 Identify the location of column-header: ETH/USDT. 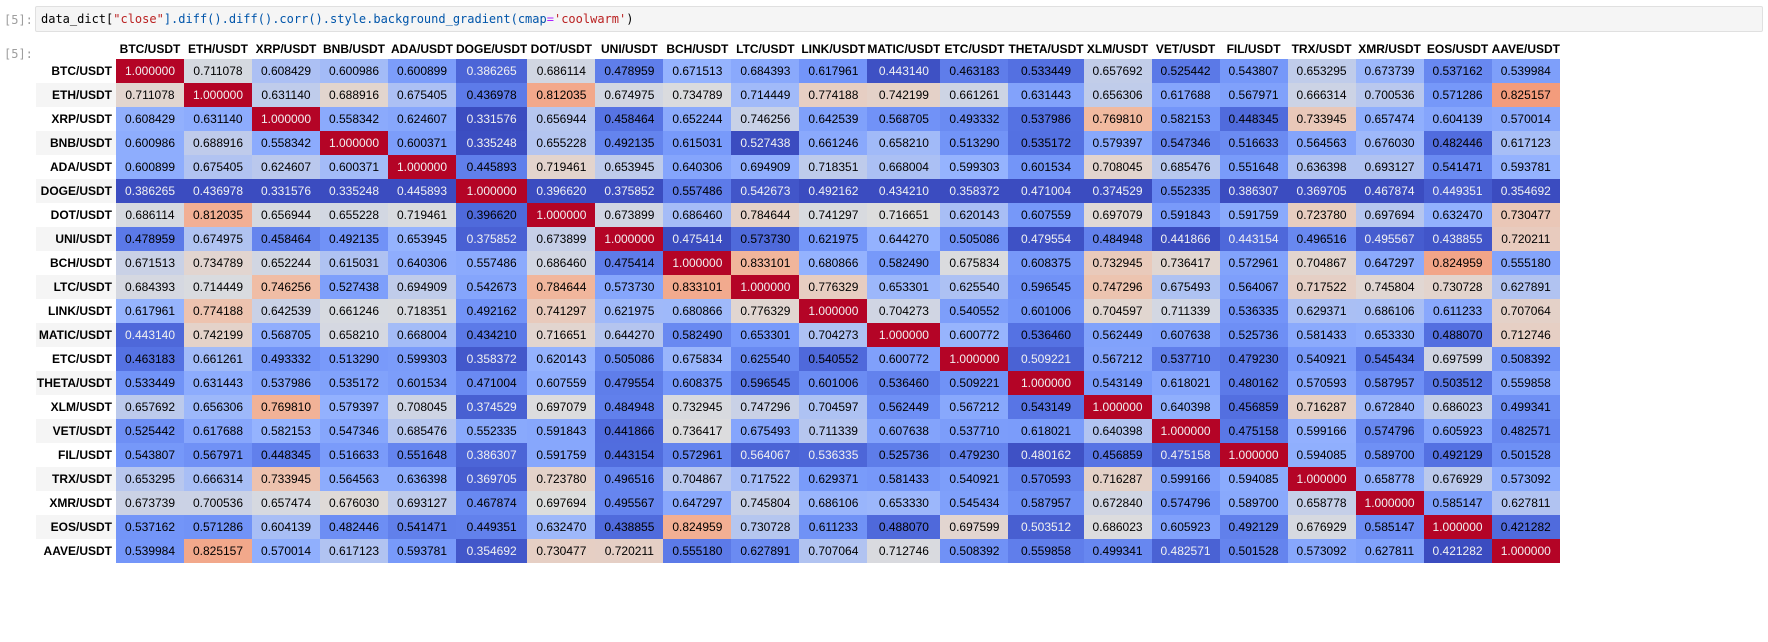
(218, 48).